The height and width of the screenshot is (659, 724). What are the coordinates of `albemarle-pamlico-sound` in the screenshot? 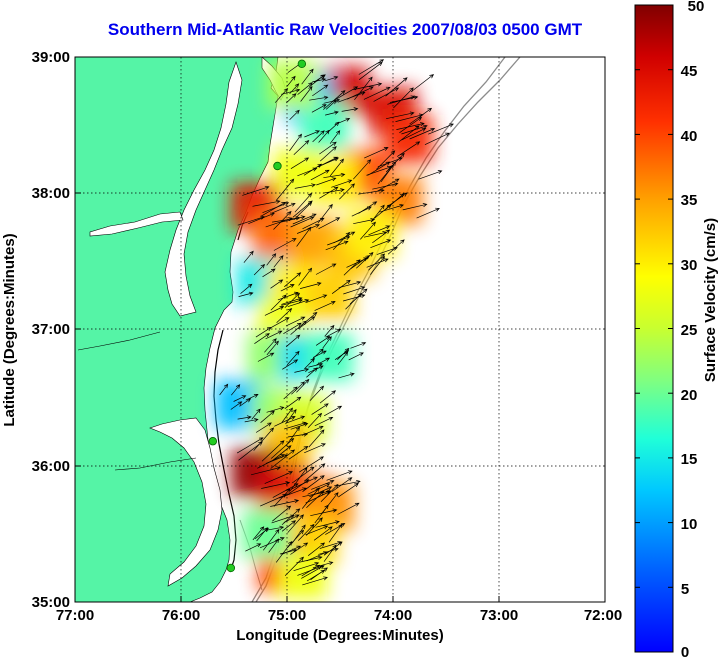 It's located at (186, 502).